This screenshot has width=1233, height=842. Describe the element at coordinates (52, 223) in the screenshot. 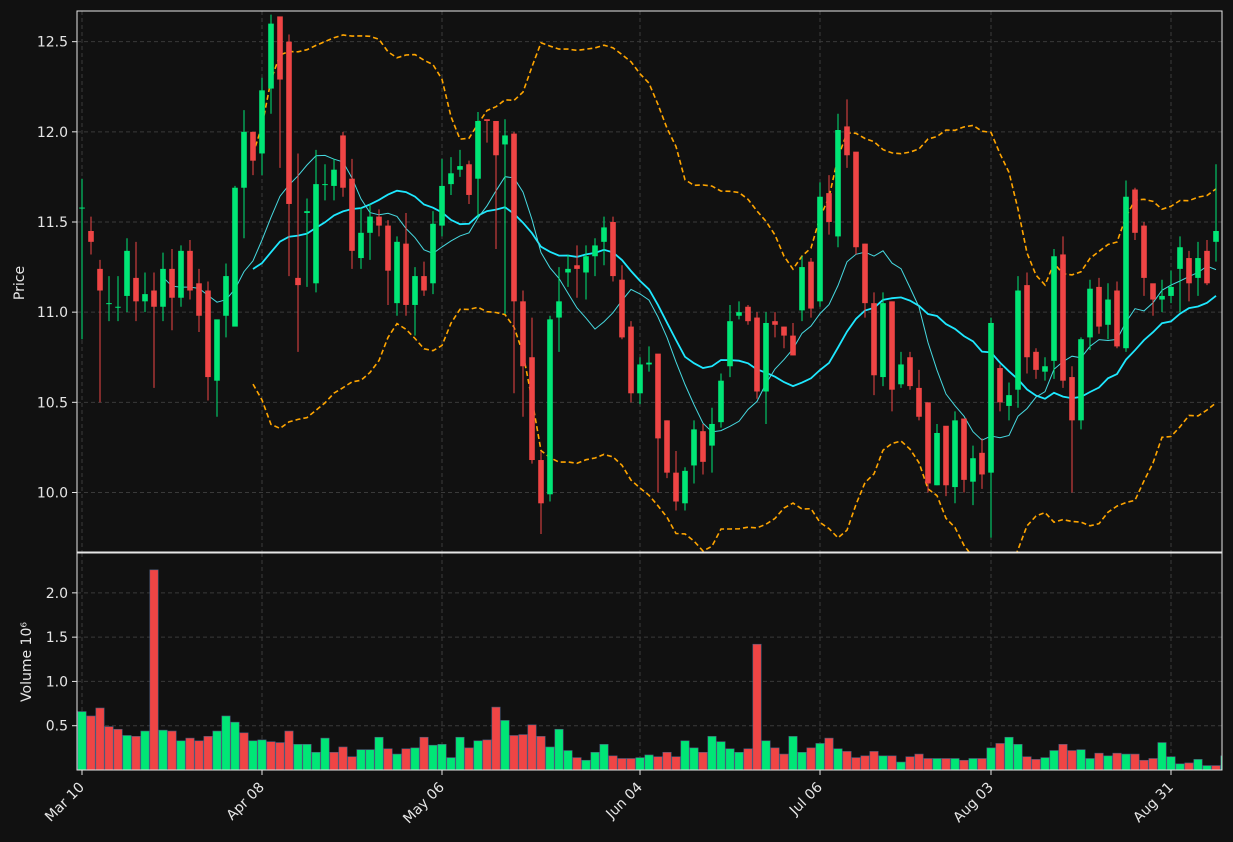

I see `y-tick-label: 11.5` at that location.